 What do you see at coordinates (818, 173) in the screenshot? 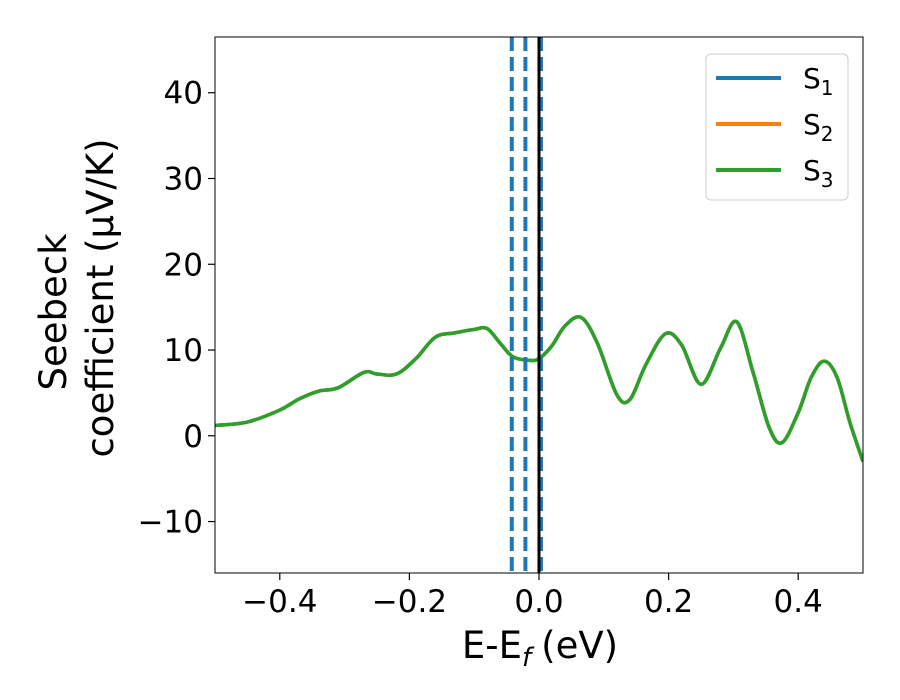
I see `legend-label-s3: S3` at bounding box center [818, 173].